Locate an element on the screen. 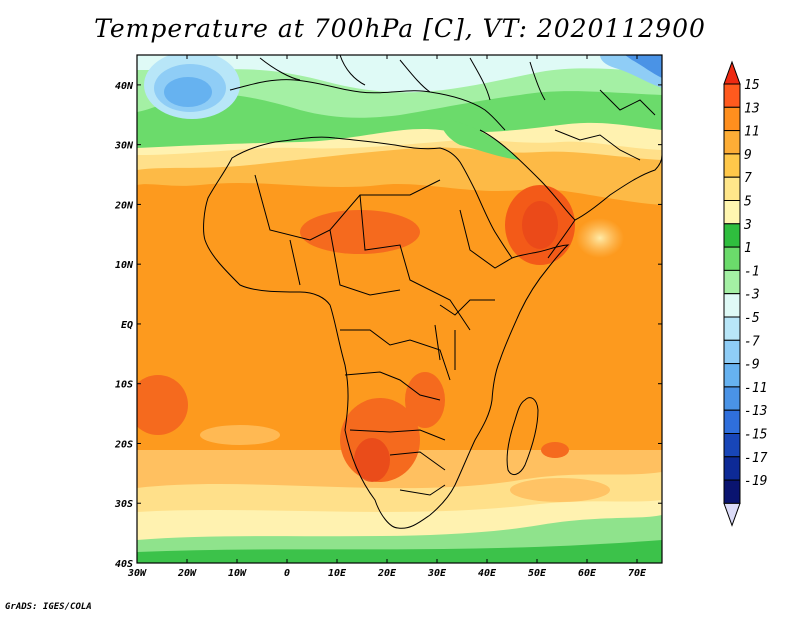 The image size is (800, 618). latitude-labels: 40N 30N 20N 10N EQ 10S 20S 30S 40S is located at coordinates (124, 325).